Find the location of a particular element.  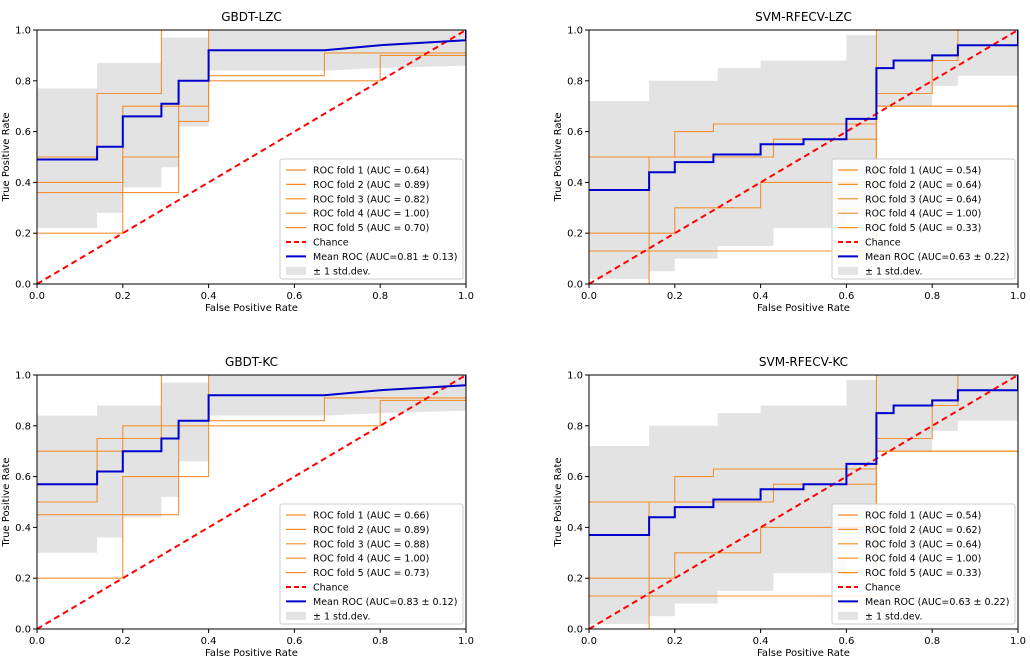

legend-fold-4-label: ROC fold 4 (AUC = 1.00) is located at coordinates (371, 559).